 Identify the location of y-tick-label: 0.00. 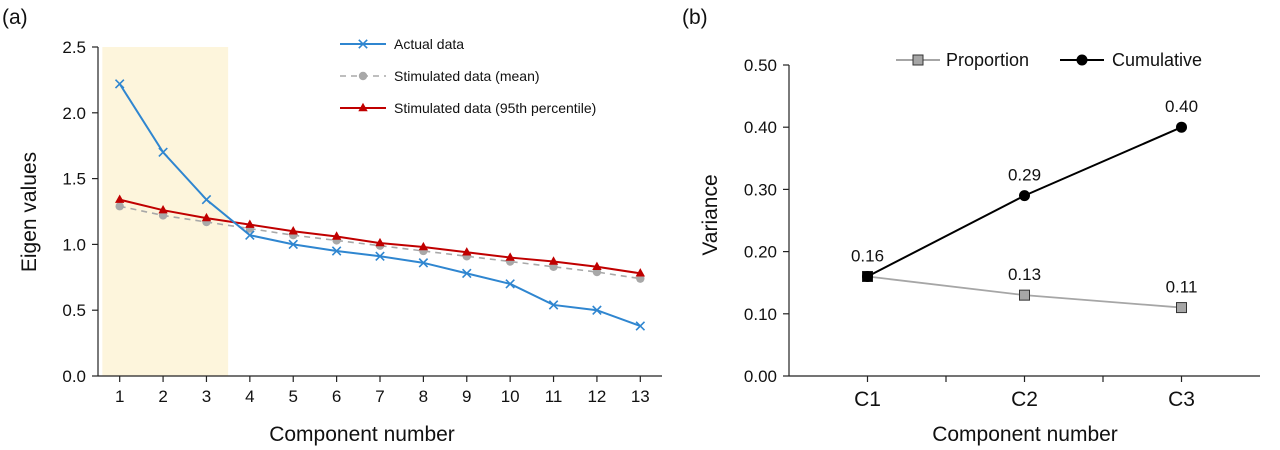
(760, 376).